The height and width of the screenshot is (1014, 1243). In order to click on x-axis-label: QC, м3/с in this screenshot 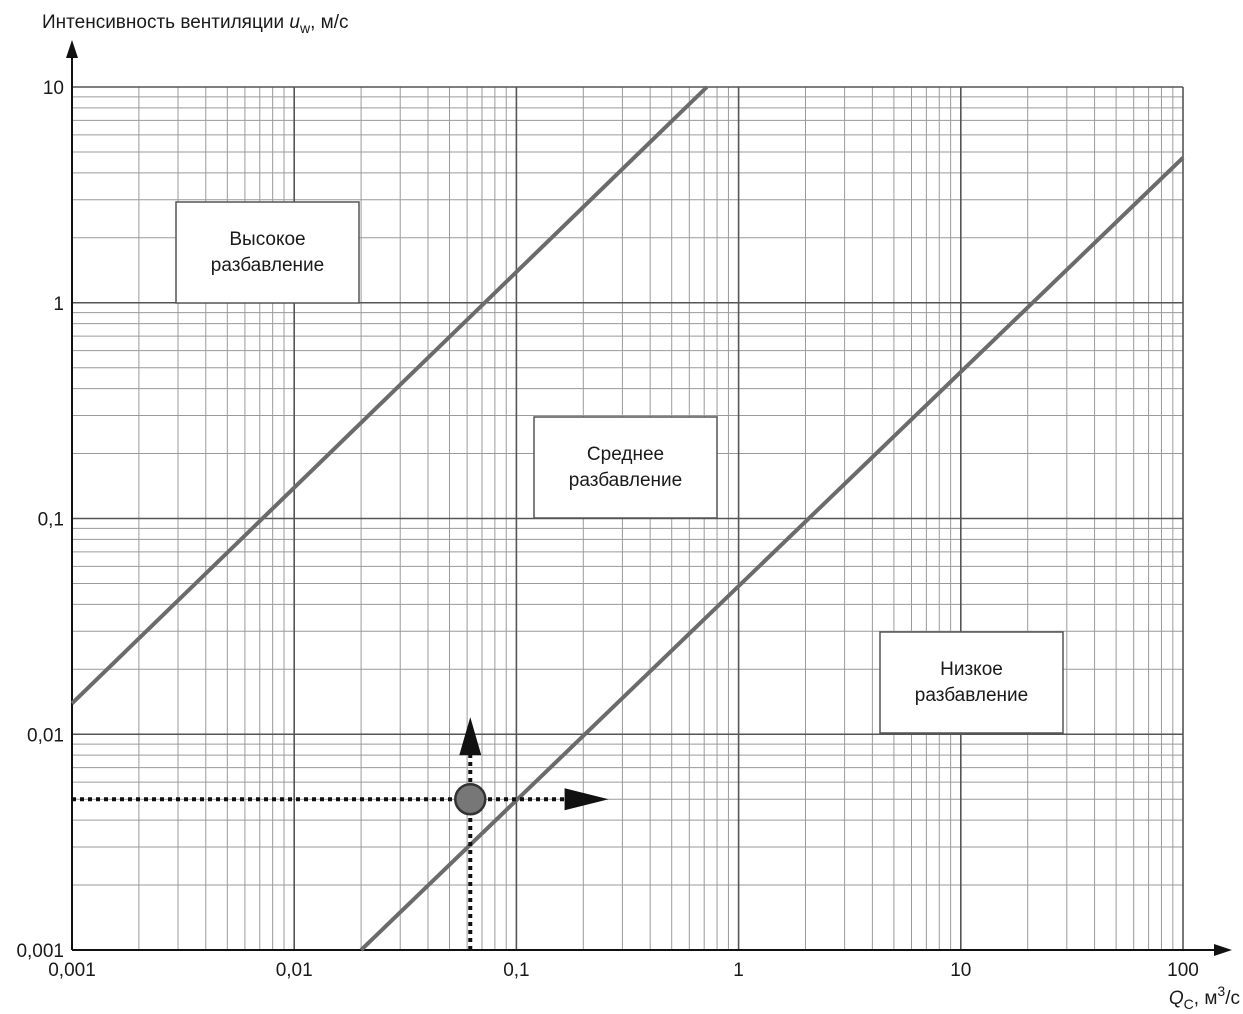, I will do `click(1204, 997)`.